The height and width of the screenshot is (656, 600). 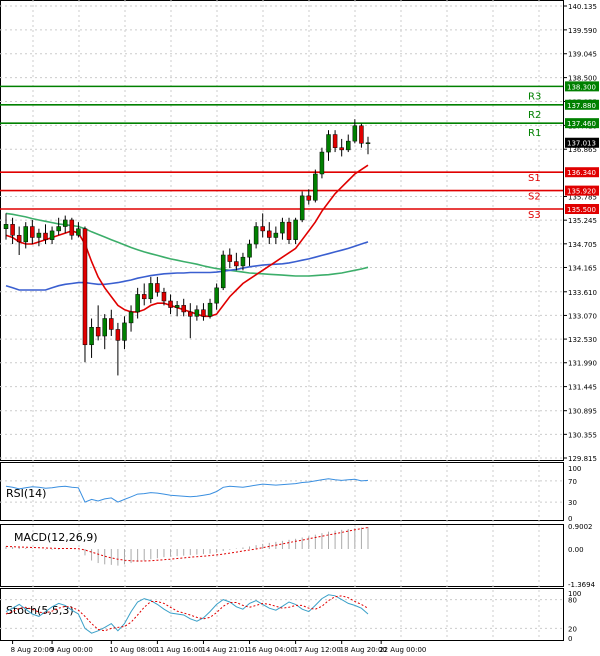 What do you see at coordinates (178, 650) in the screenshot?
I see `time-tick-label: 11 Aug 16:00` at bounding box center [178, 650].